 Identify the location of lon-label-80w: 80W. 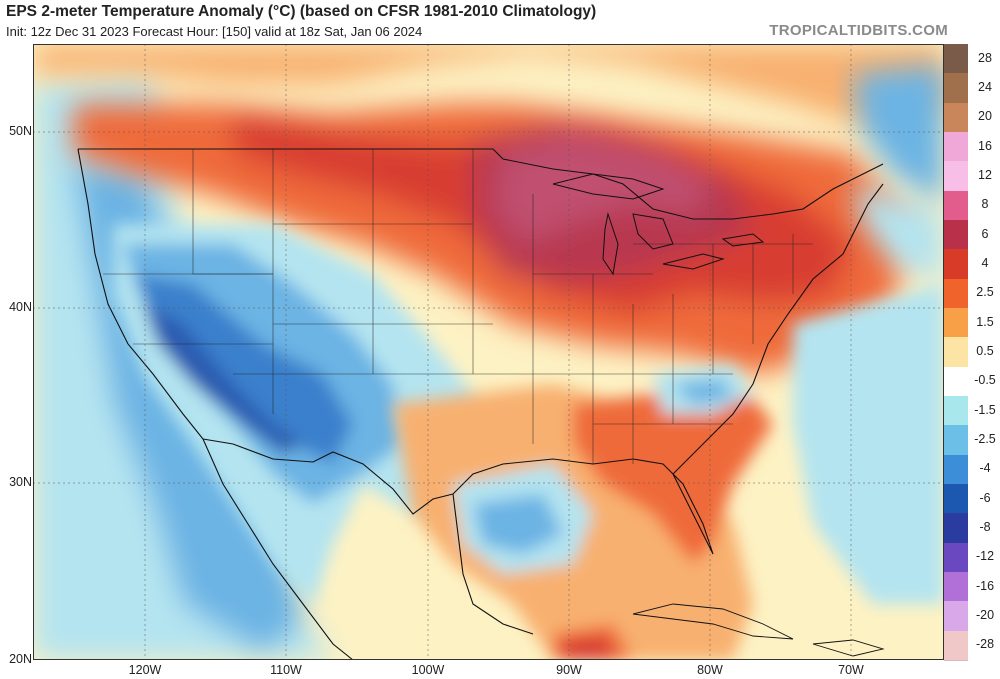
(710, 670).